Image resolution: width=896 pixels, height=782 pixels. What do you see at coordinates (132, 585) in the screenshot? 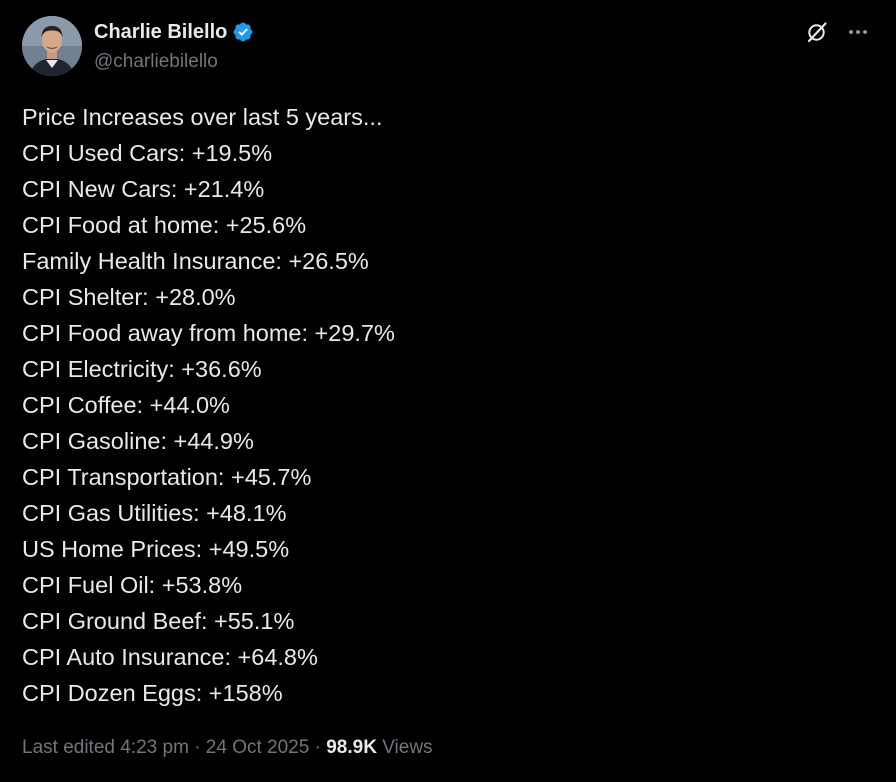
I see `tweet-line: CPI Fuel Oil: +53.8%` at bounding box center [132, 585].